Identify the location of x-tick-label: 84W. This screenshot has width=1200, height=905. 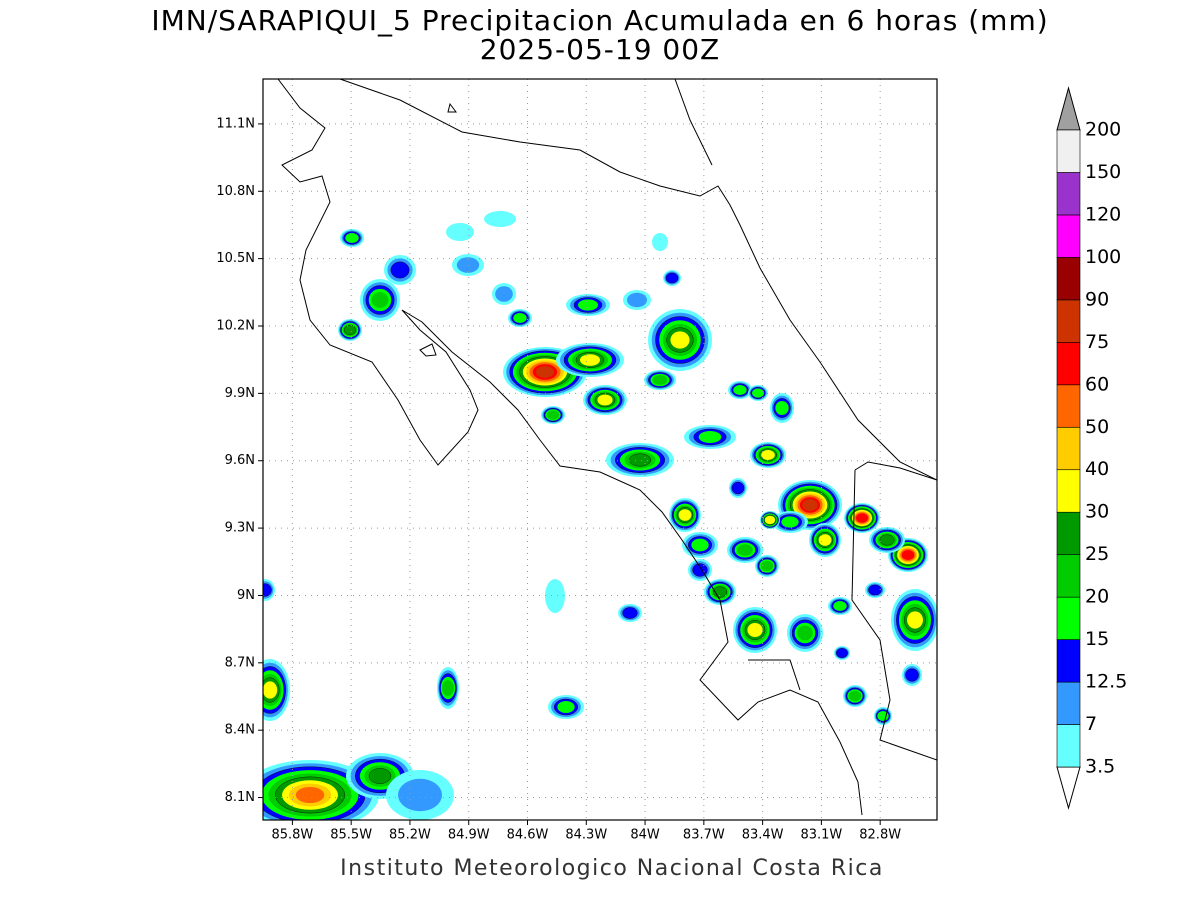
(645, 835).